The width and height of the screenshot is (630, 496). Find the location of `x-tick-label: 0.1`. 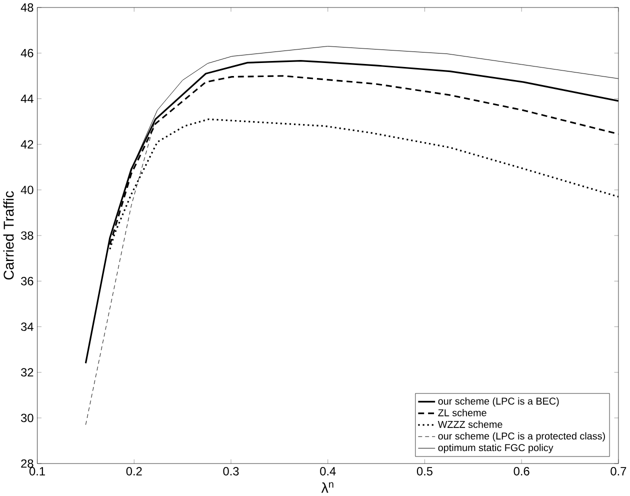

x-tick-label: 0.1 is located at coordinates (37, 471).